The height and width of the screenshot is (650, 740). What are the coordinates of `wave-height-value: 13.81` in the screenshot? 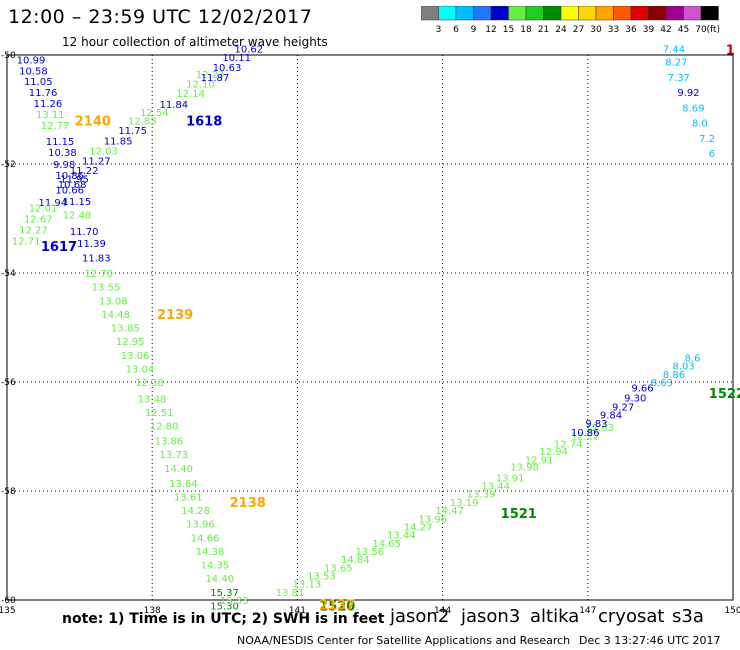 It's located at (290, 593).